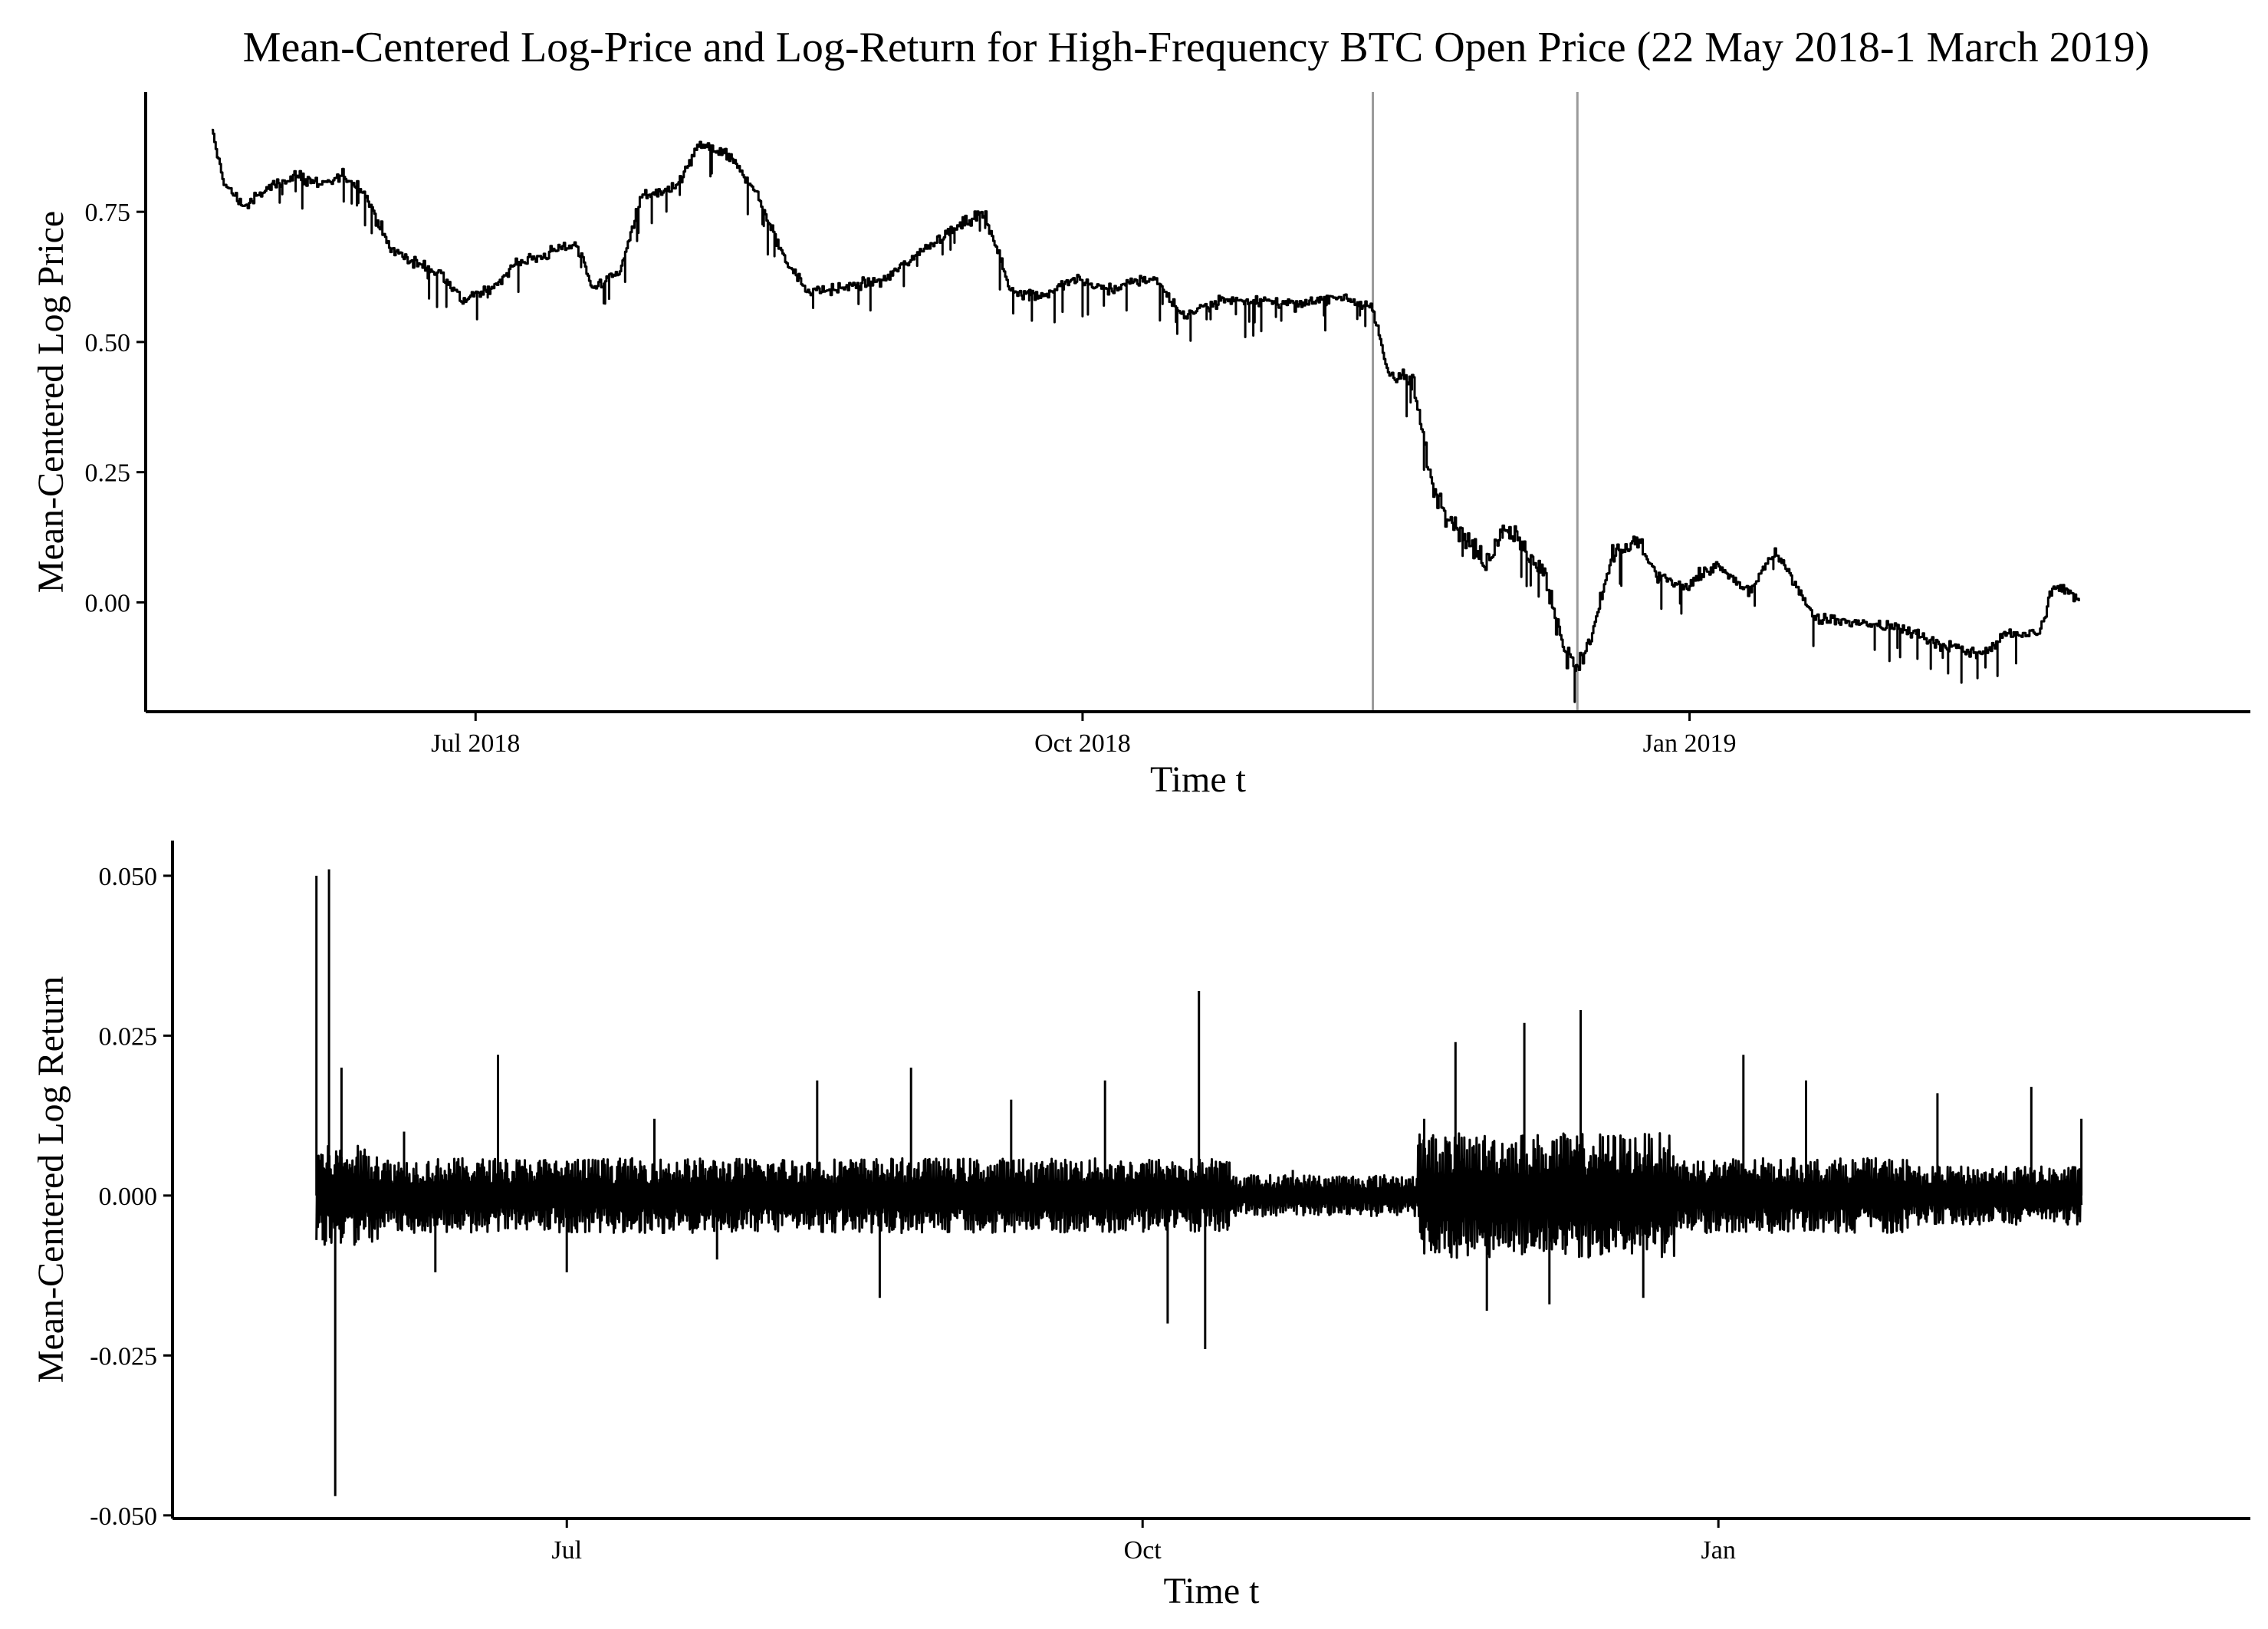 Image resolution: width=2268 pixels, height=1629 pixels. Describe the element at coordinates (128, 877) in the screenshot. I see `y-tick-label: 0.050` at that location.